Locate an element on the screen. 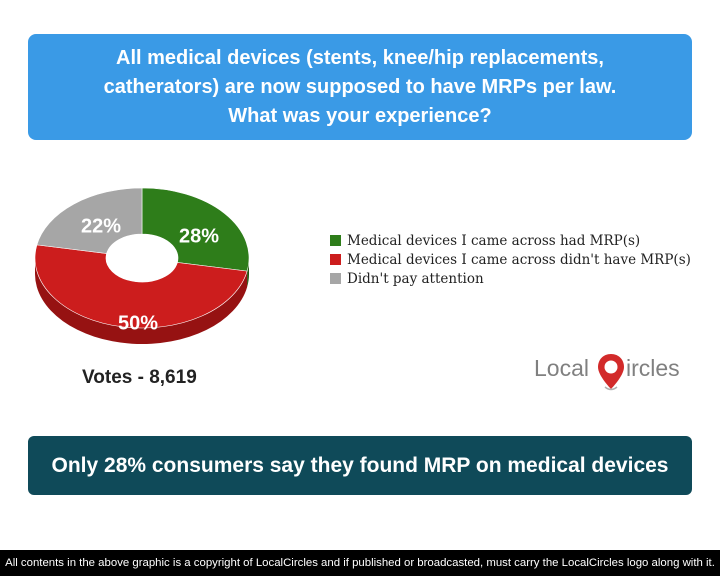 The width and height of the screenshot is (720, 576). legend-swatch-had-mrp is located at coordinates (335, 240).